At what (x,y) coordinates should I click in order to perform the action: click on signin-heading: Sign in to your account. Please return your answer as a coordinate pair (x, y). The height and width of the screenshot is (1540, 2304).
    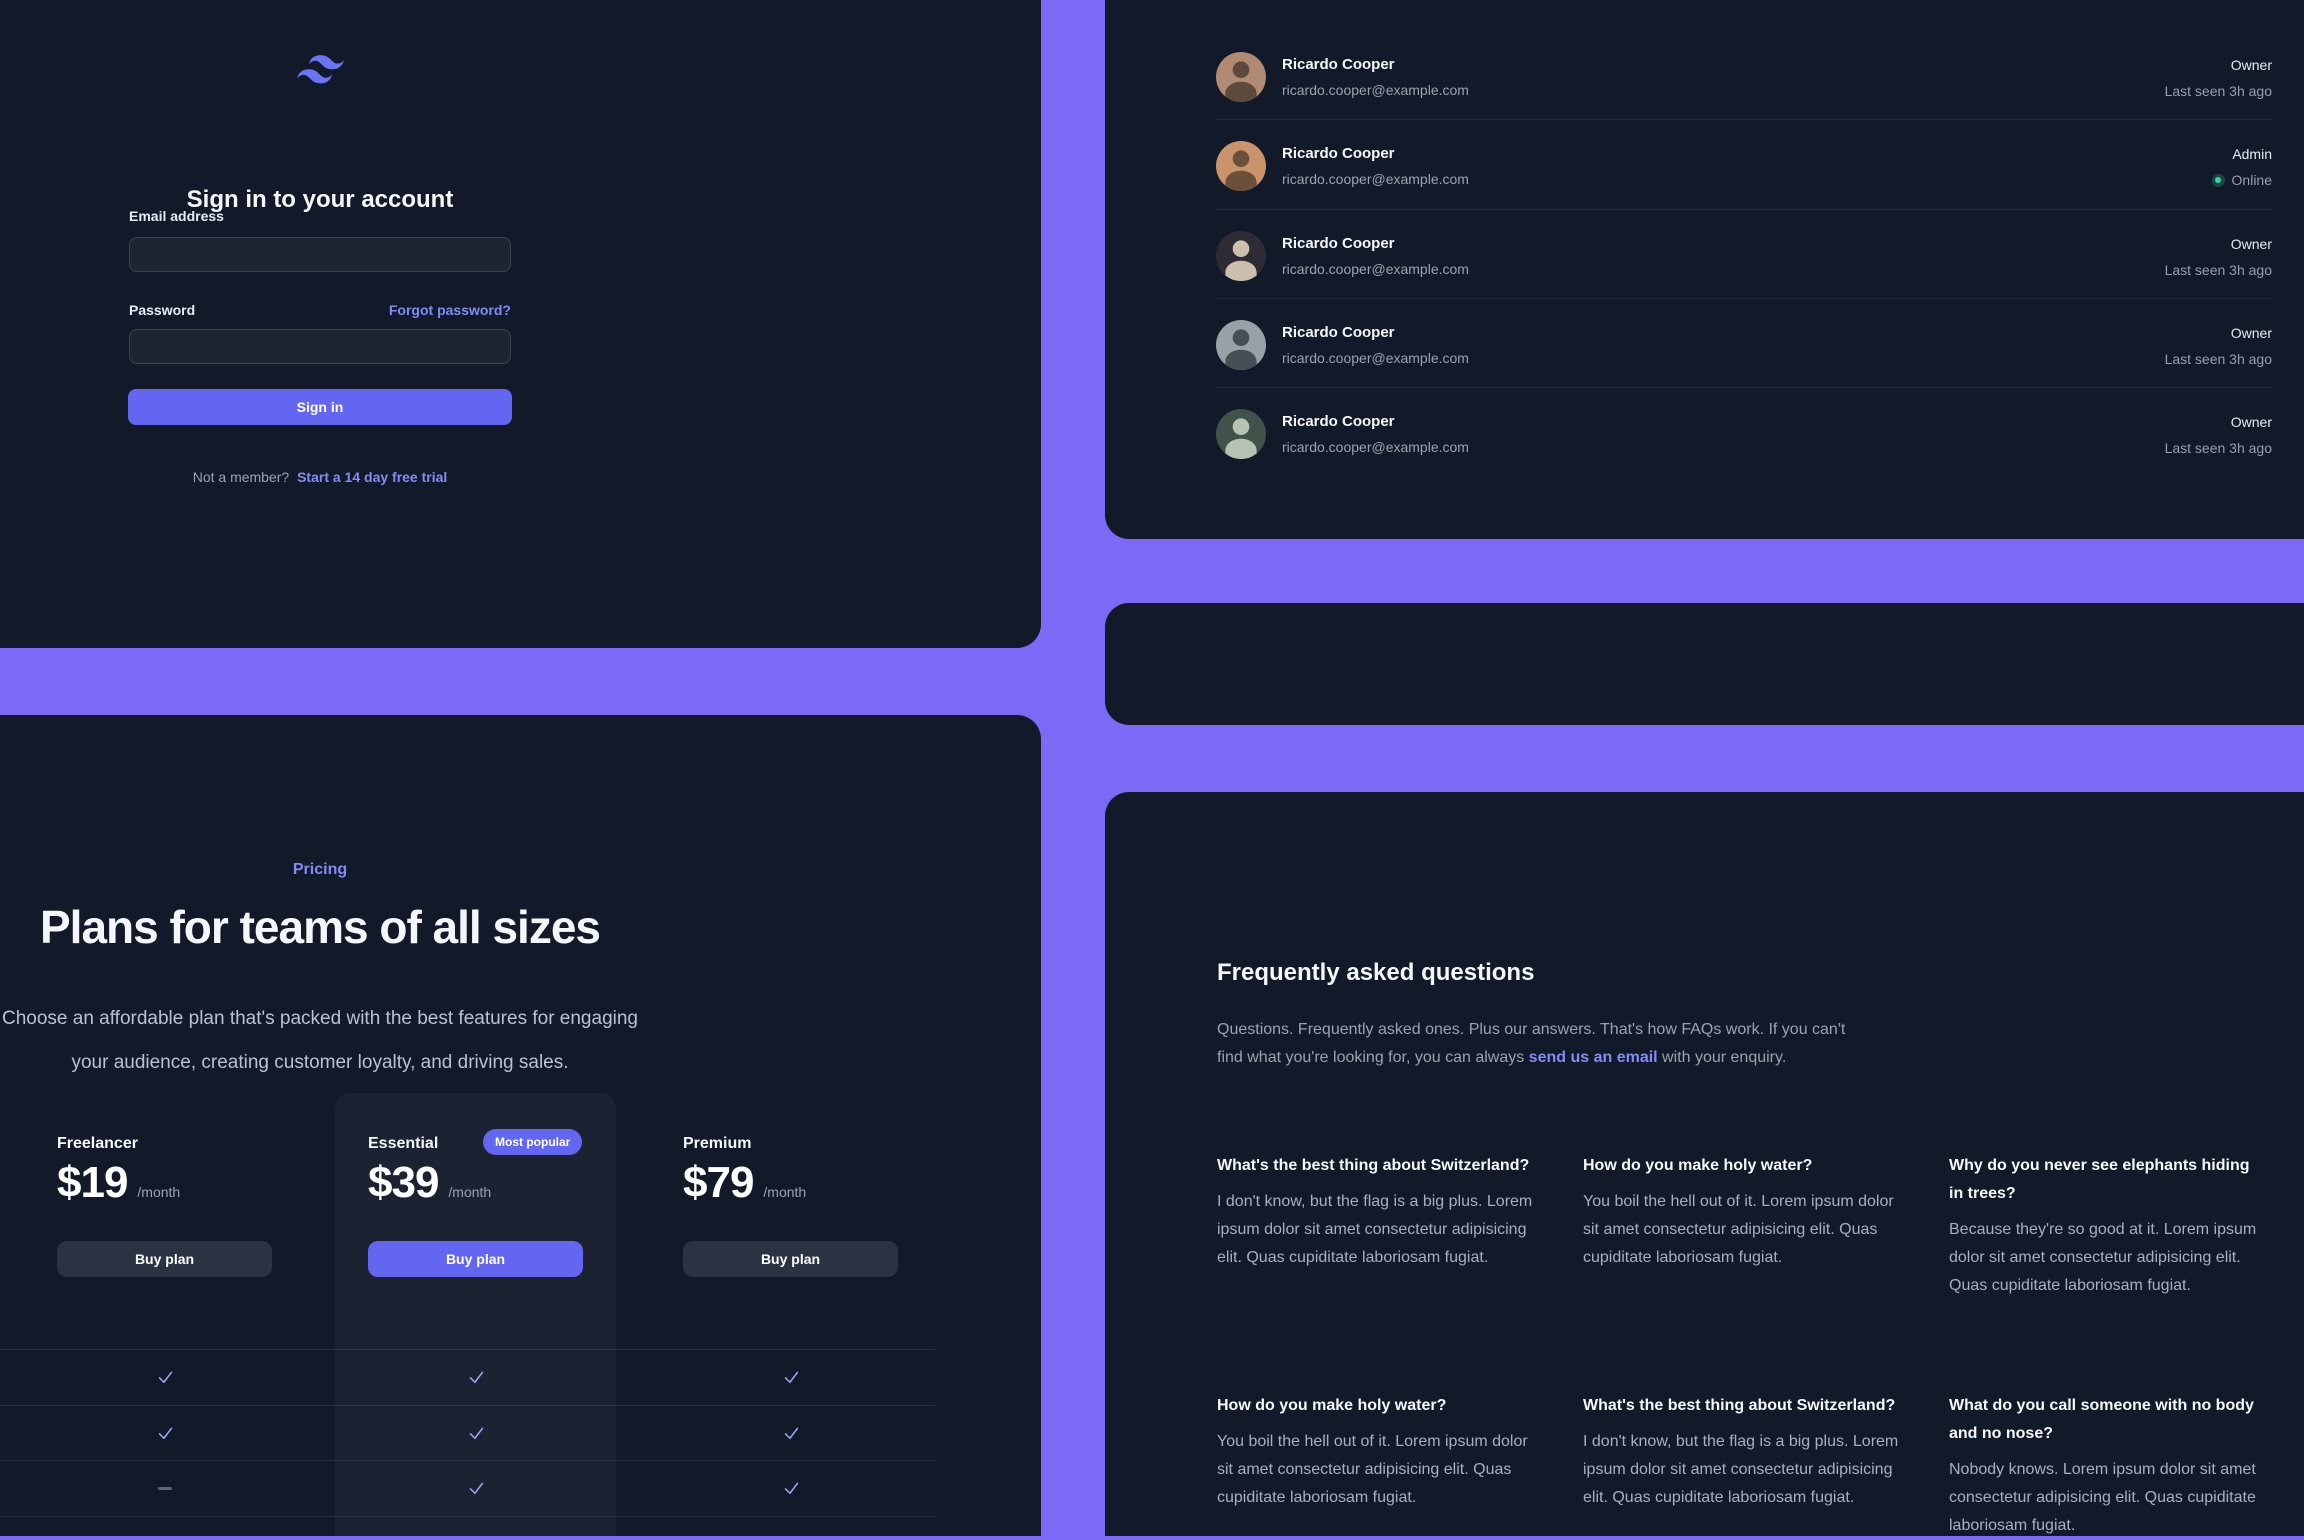
    Looking at the image, I should click on (320, 199).